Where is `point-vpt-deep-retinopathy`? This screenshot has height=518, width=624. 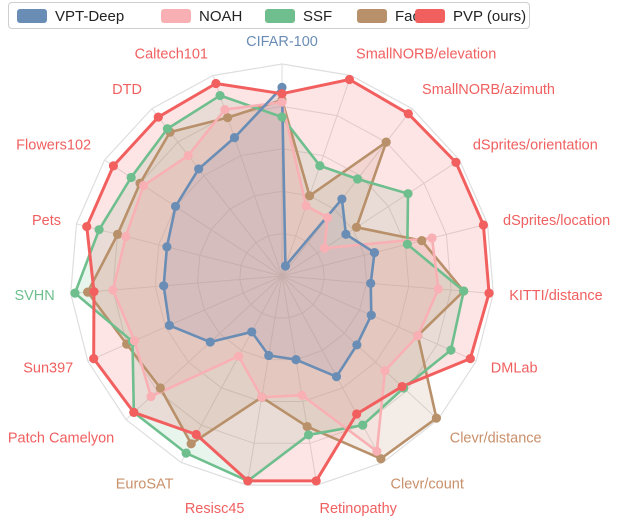
point-vpt-deep-retinopathy is located at coordinates (296, 360).